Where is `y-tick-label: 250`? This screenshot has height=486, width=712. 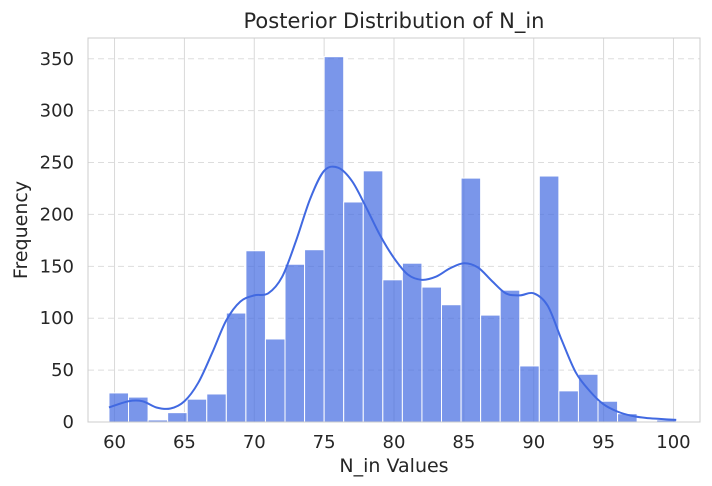
y-tick-label: 250 is located at coordinates (57, 163).